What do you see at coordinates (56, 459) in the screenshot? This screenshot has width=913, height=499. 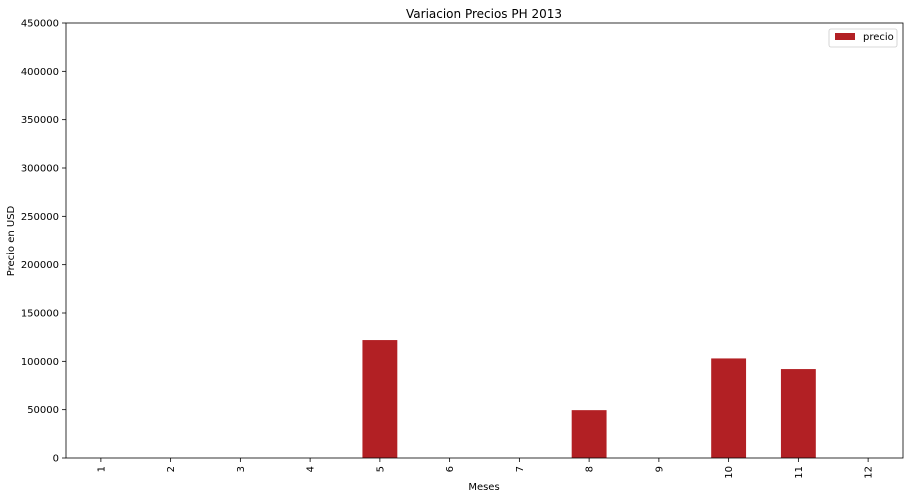 I see `y-tick-label: 0` at bounding box center [56, 459].